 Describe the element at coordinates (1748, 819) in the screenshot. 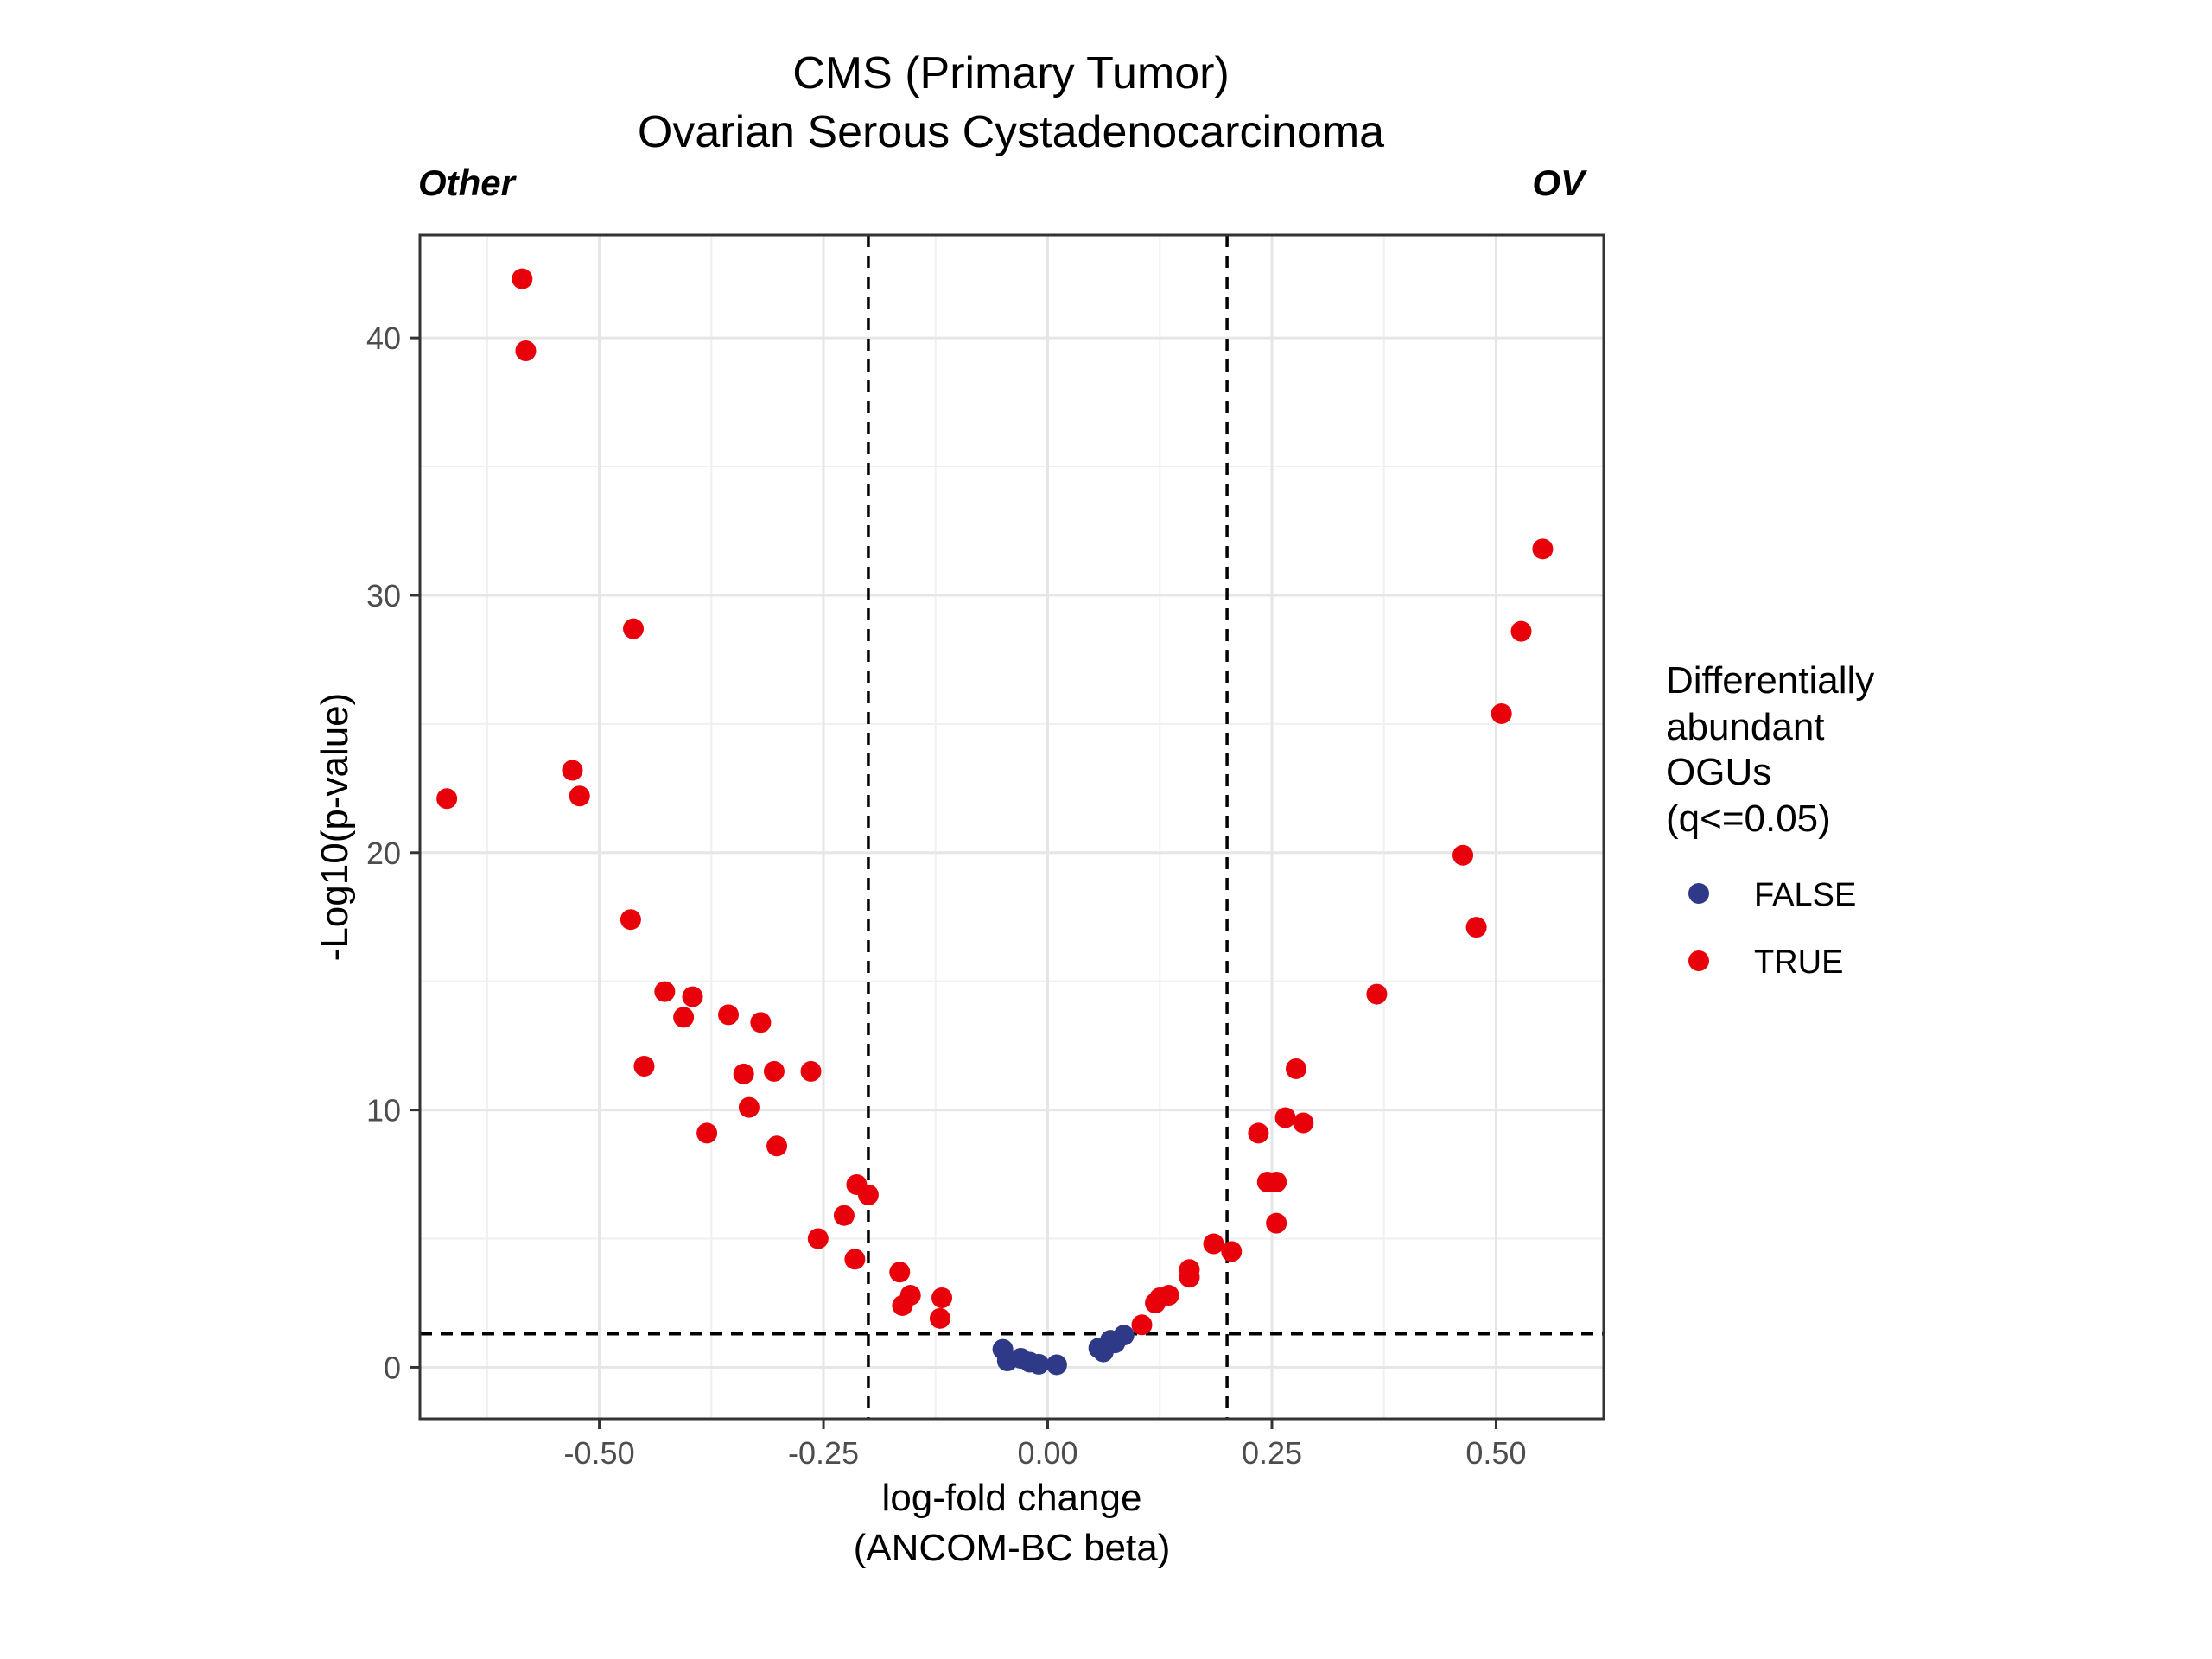

I see `legend-title-line-4: (q<=0.05)` at that location.